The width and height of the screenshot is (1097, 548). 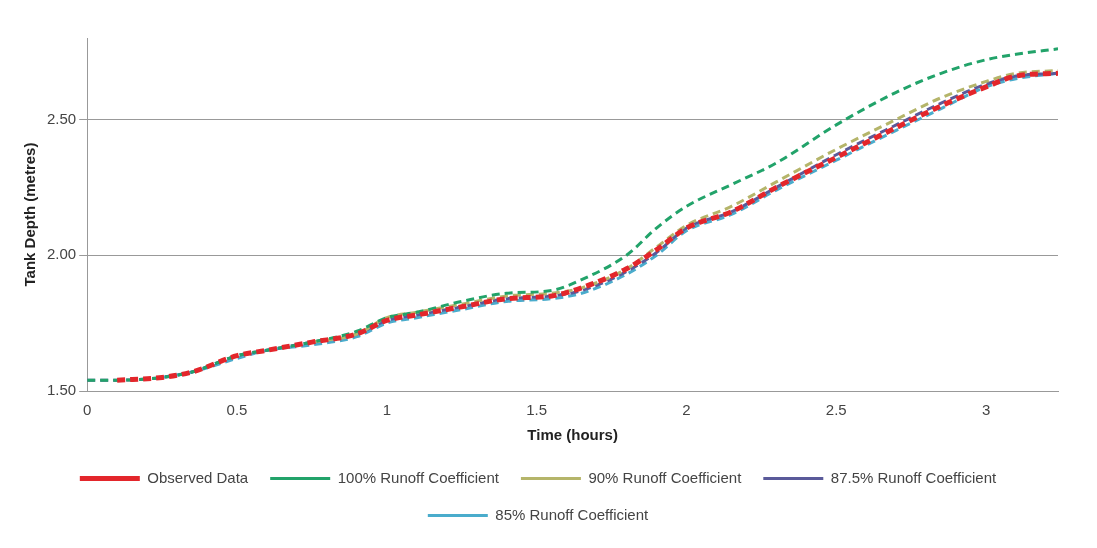 What do you see at coordinates (686, 410) in the screenshot?
I see `x-tick-label: 2` at bounding box center [686, 410].